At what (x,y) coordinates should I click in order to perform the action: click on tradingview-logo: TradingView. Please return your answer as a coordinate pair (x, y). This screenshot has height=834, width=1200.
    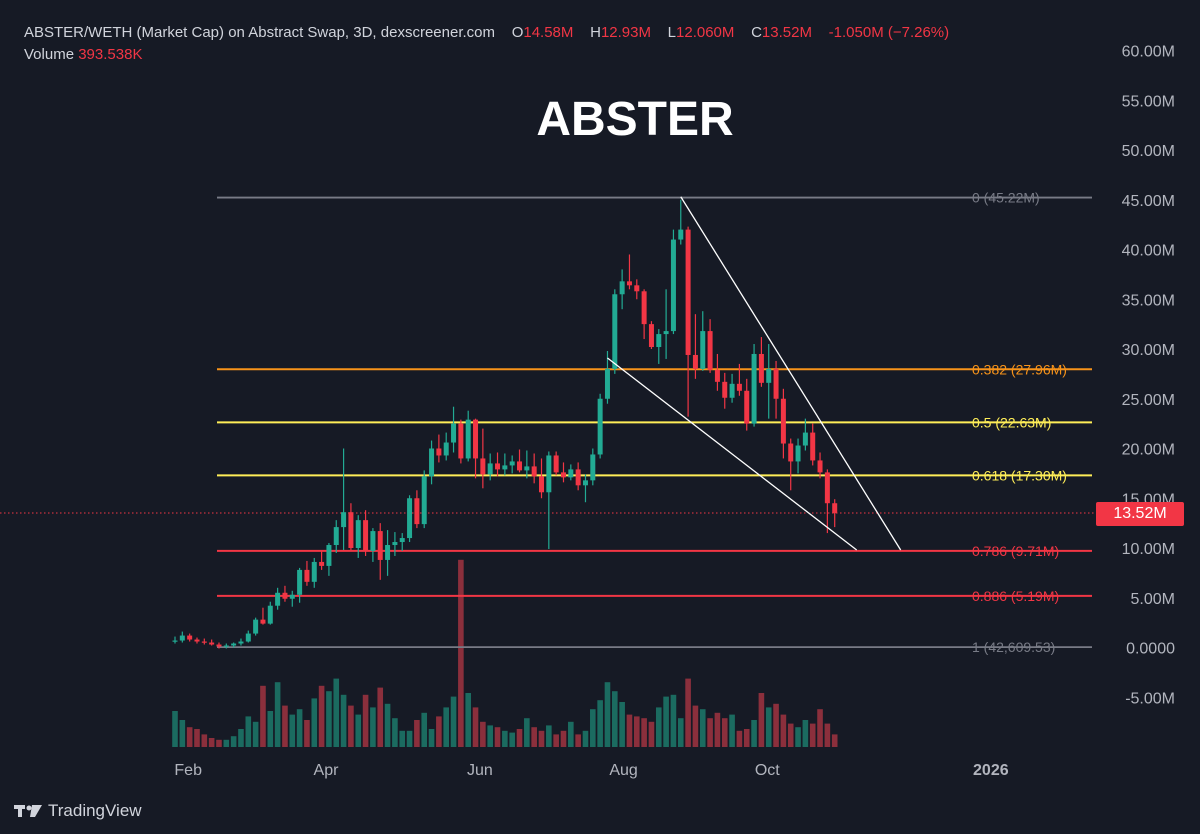
    Looking at the image, I should click on (78, 811).